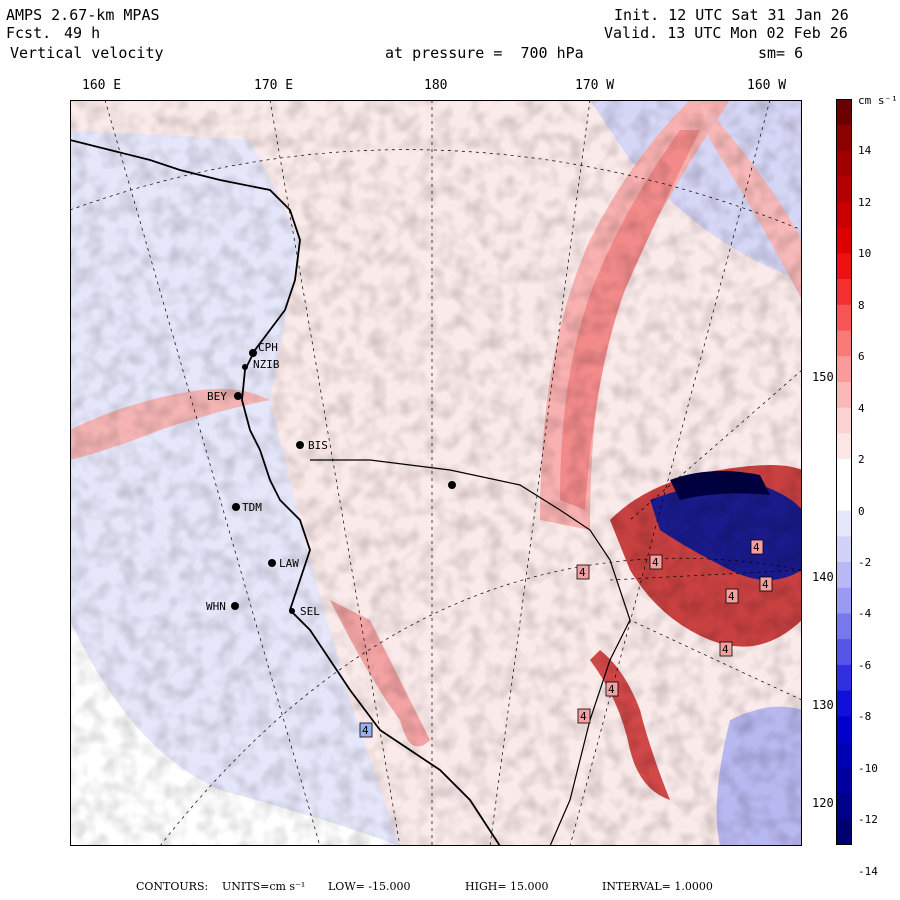  I want to click on contour-marker-3: 4, so click(731, 596).